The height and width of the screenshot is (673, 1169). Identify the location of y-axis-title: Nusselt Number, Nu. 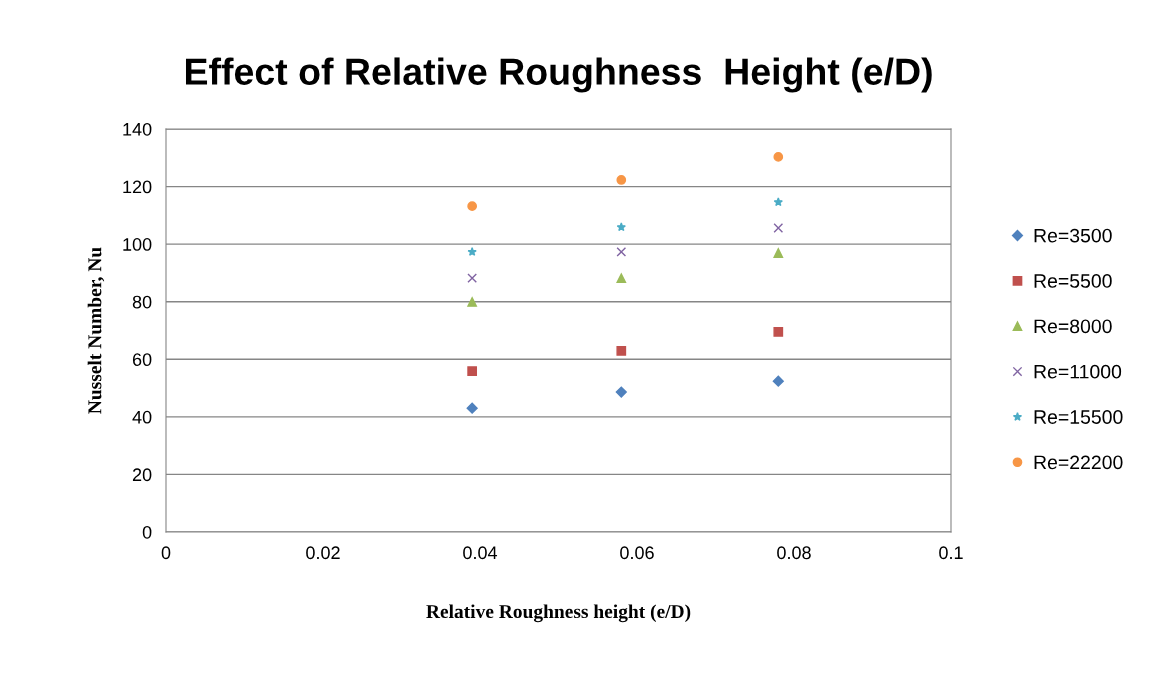
(96, 330).